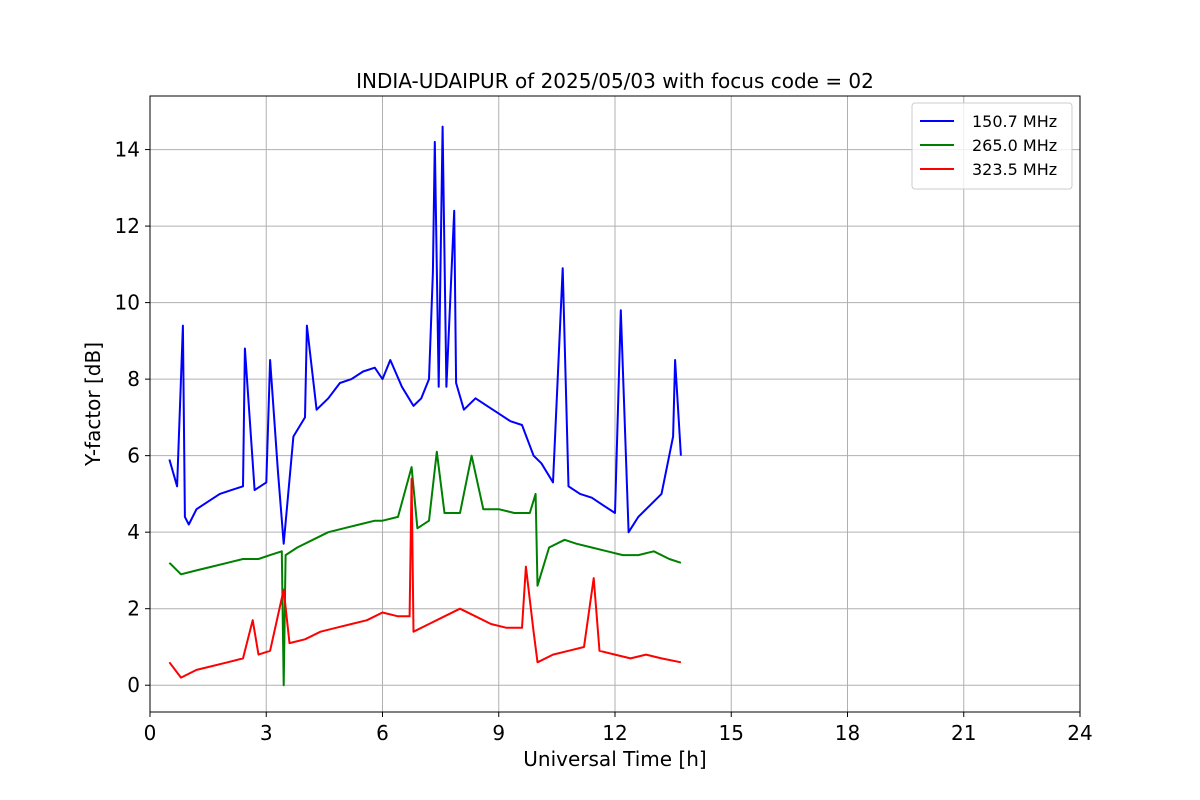 This screenshot has width=1200, height=800. What do you see at coordinates (614, 759) in the screenshot?
I see `x-axis-title: Universal Time [h]` at bounding box center [614, 759].